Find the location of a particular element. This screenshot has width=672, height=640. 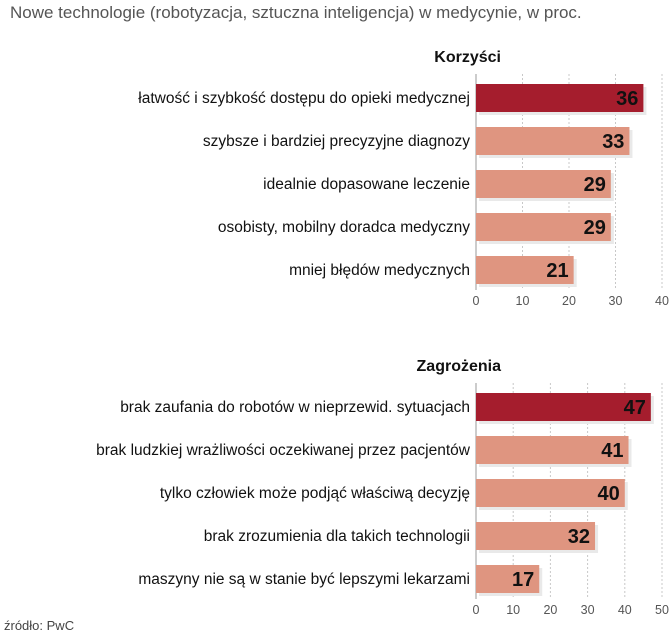

threats-tick-label: 30 is located at coordinates (588, 610).